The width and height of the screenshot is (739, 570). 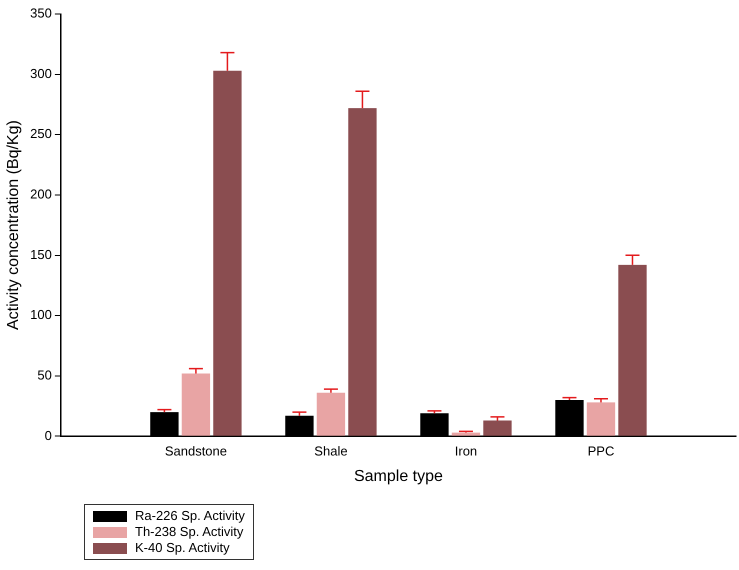 I want to click on x-tick-label: Shale, so click(x=331, y=451).